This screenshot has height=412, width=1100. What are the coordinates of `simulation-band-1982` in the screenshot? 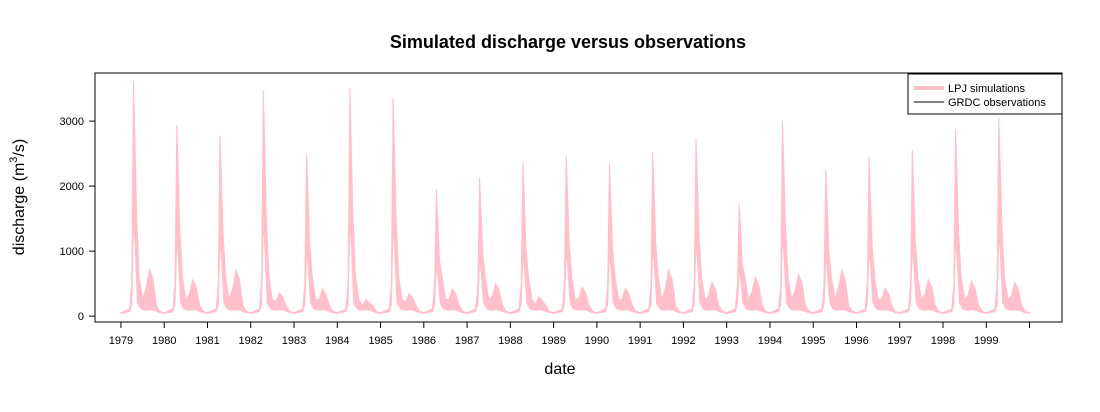 It's located at (272, 202).